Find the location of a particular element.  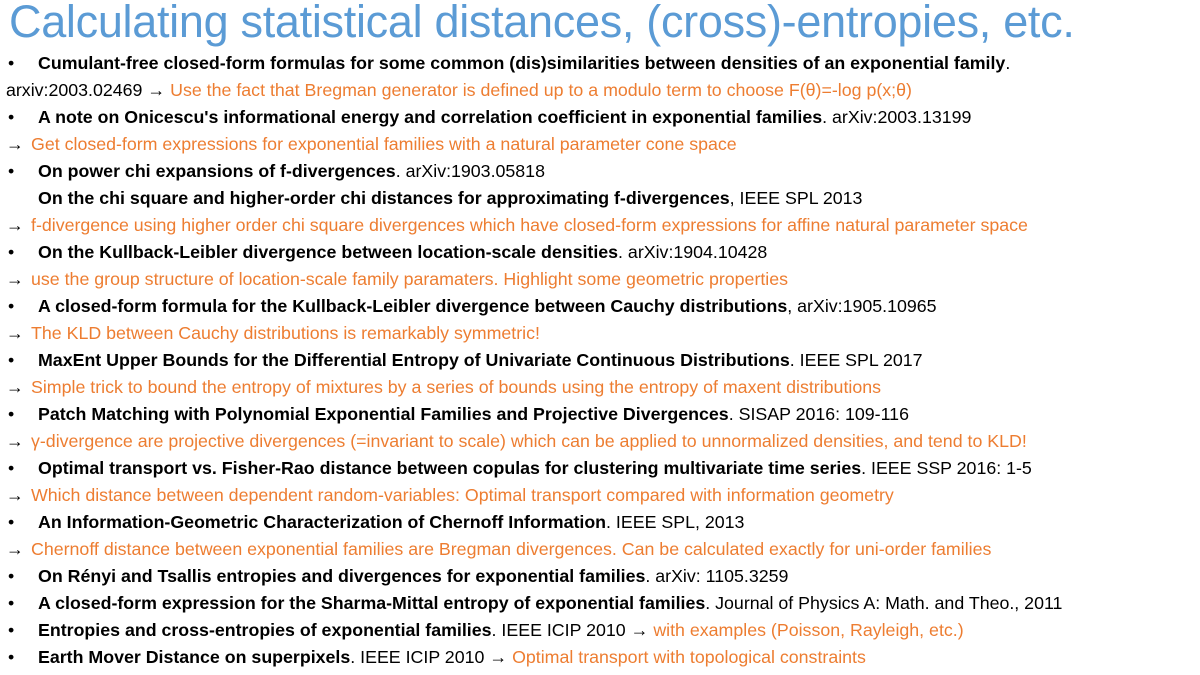

paper-reference: . arXiv:1904.10428 is located at coordinates (693, 252).